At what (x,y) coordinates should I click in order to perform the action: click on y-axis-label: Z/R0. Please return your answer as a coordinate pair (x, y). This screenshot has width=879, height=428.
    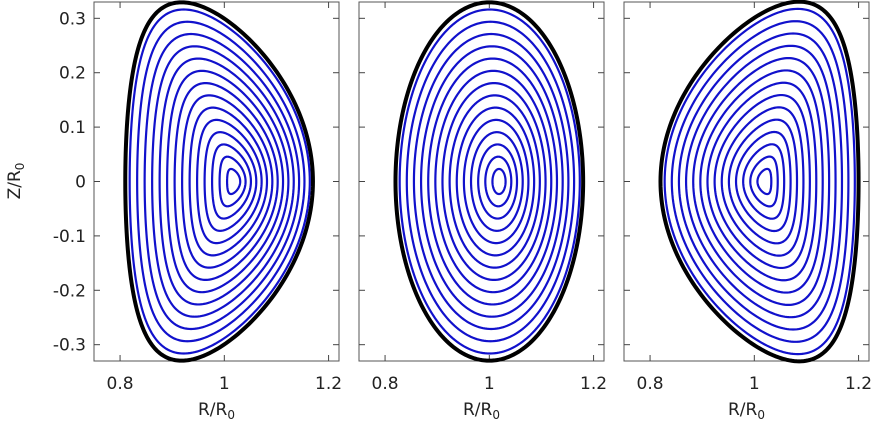
    Looking at the image, I should click on (16, 181).